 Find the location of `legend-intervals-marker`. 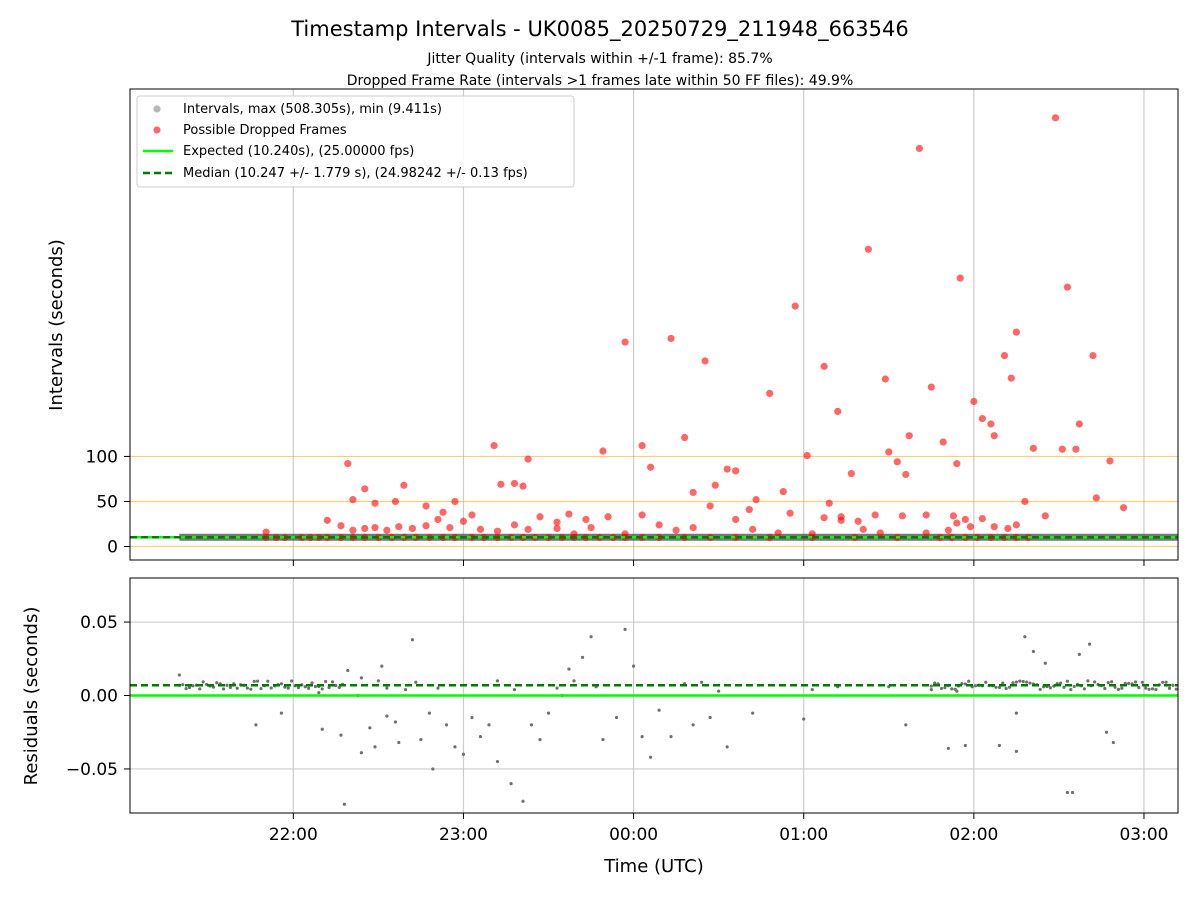

legend-intervals-marker is located at coordinates (157, 109).